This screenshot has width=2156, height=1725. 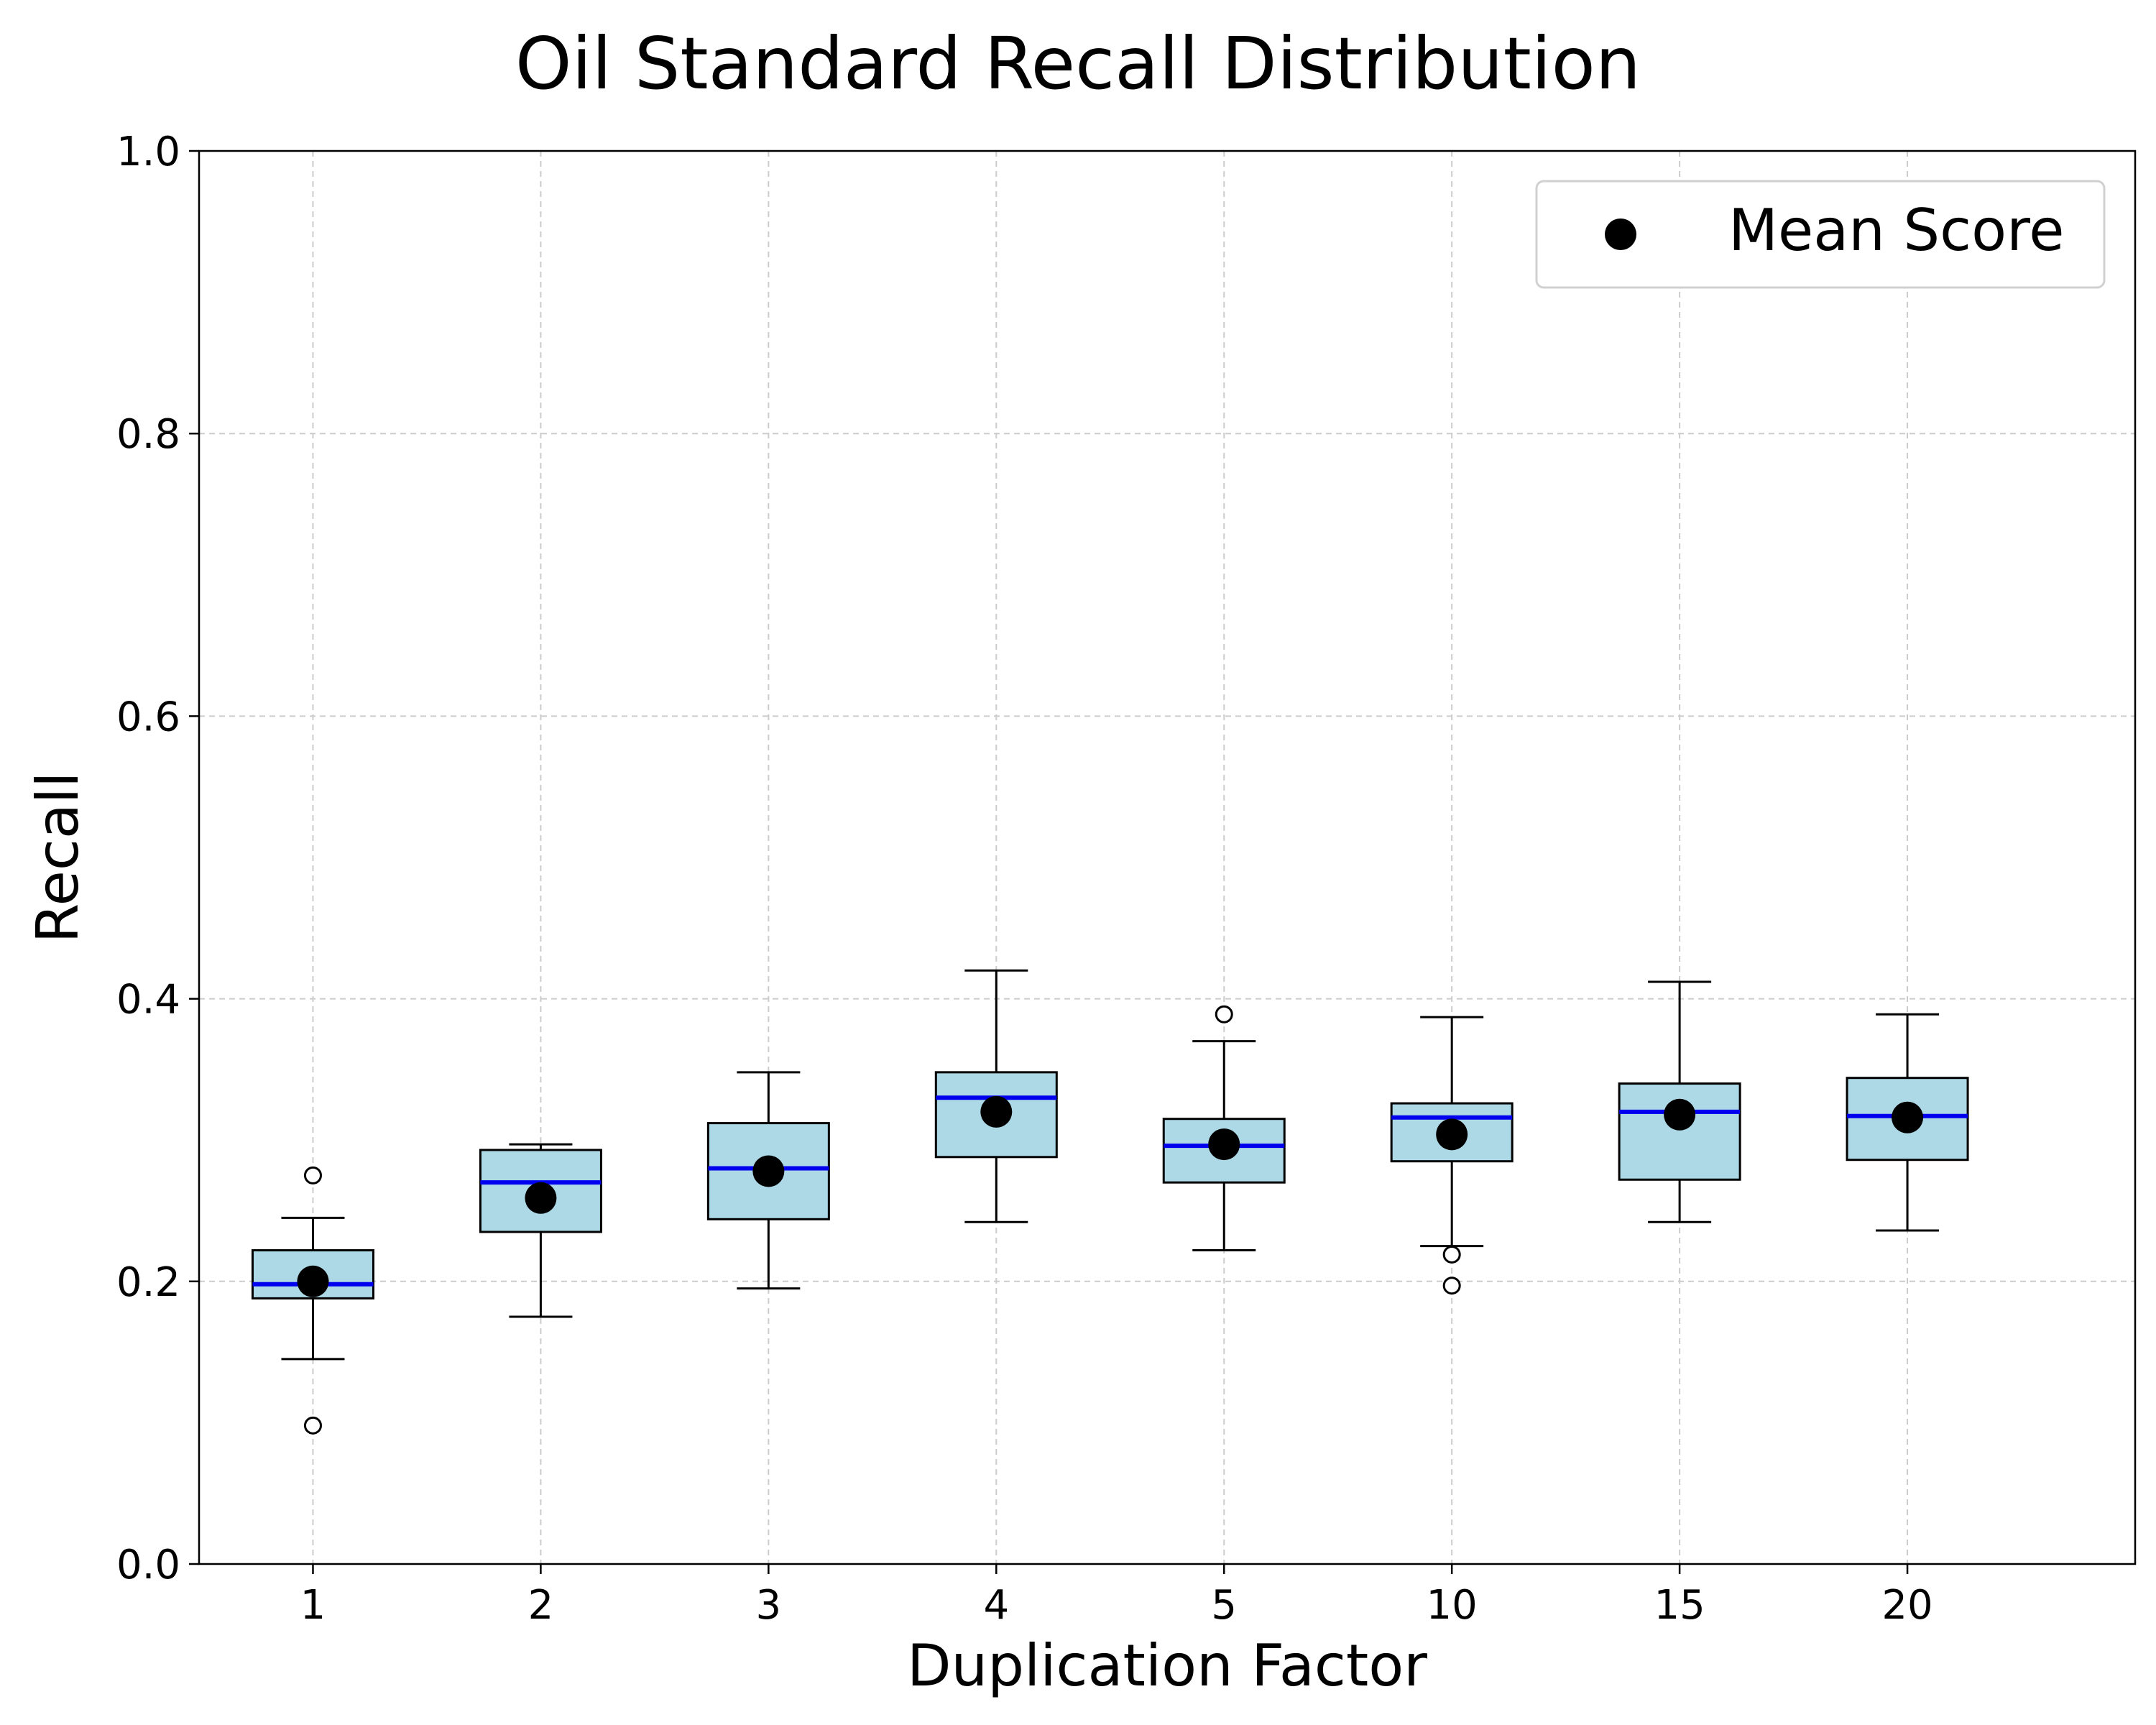 I want to click on y-tick-label: 0.6, so click(x=148, y=717).